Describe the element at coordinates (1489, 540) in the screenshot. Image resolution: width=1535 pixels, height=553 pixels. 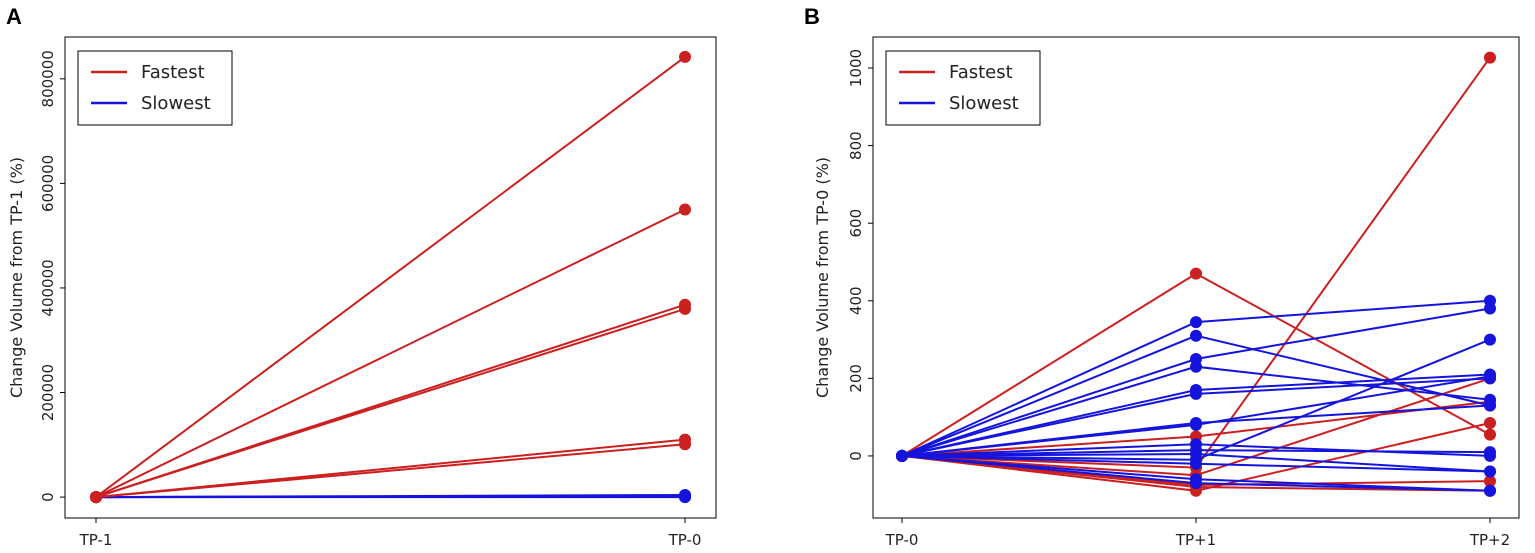
I see `chart-b-x-tick-label: TP+2` at that location.